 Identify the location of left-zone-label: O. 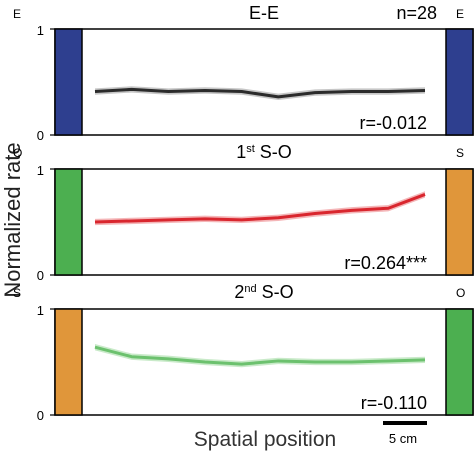
(17, 153).